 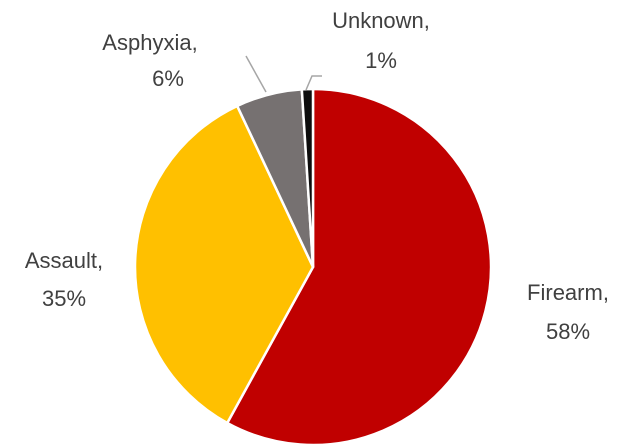 I want to click on category-label: Assault,, so click(x=64, y=260).